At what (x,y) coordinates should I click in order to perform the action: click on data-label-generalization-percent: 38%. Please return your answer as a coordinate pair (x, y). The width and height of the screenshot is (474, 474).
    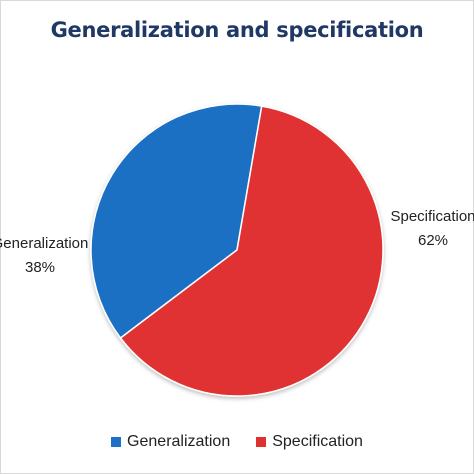
    Looking at the image, I should click on (40, 267).